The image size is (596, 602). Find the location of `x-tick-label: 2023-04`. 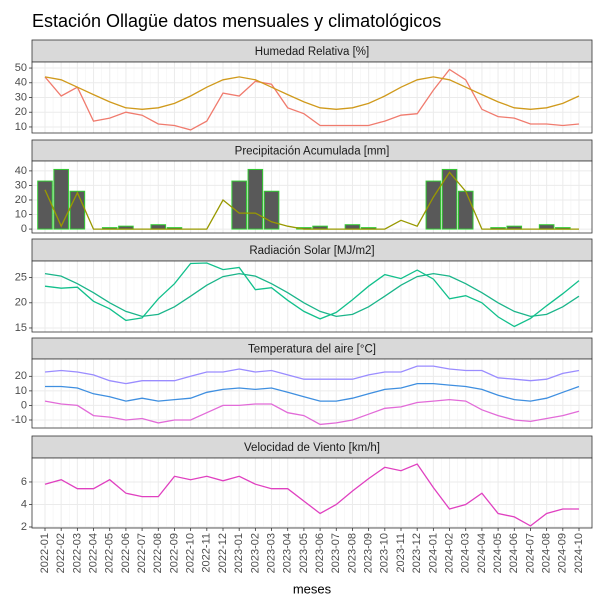

x-tick-label: 2023-04 is located at coordinates (288, 553).